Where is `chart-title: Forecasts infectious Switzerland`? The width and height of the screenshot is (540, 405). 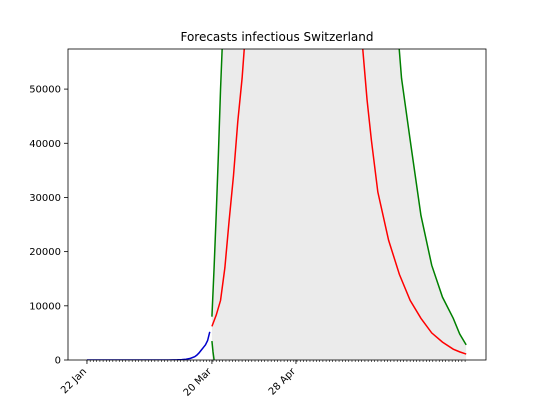
chart-title: Forecasts infectious Switzerland is located at coordinates (276, 37).